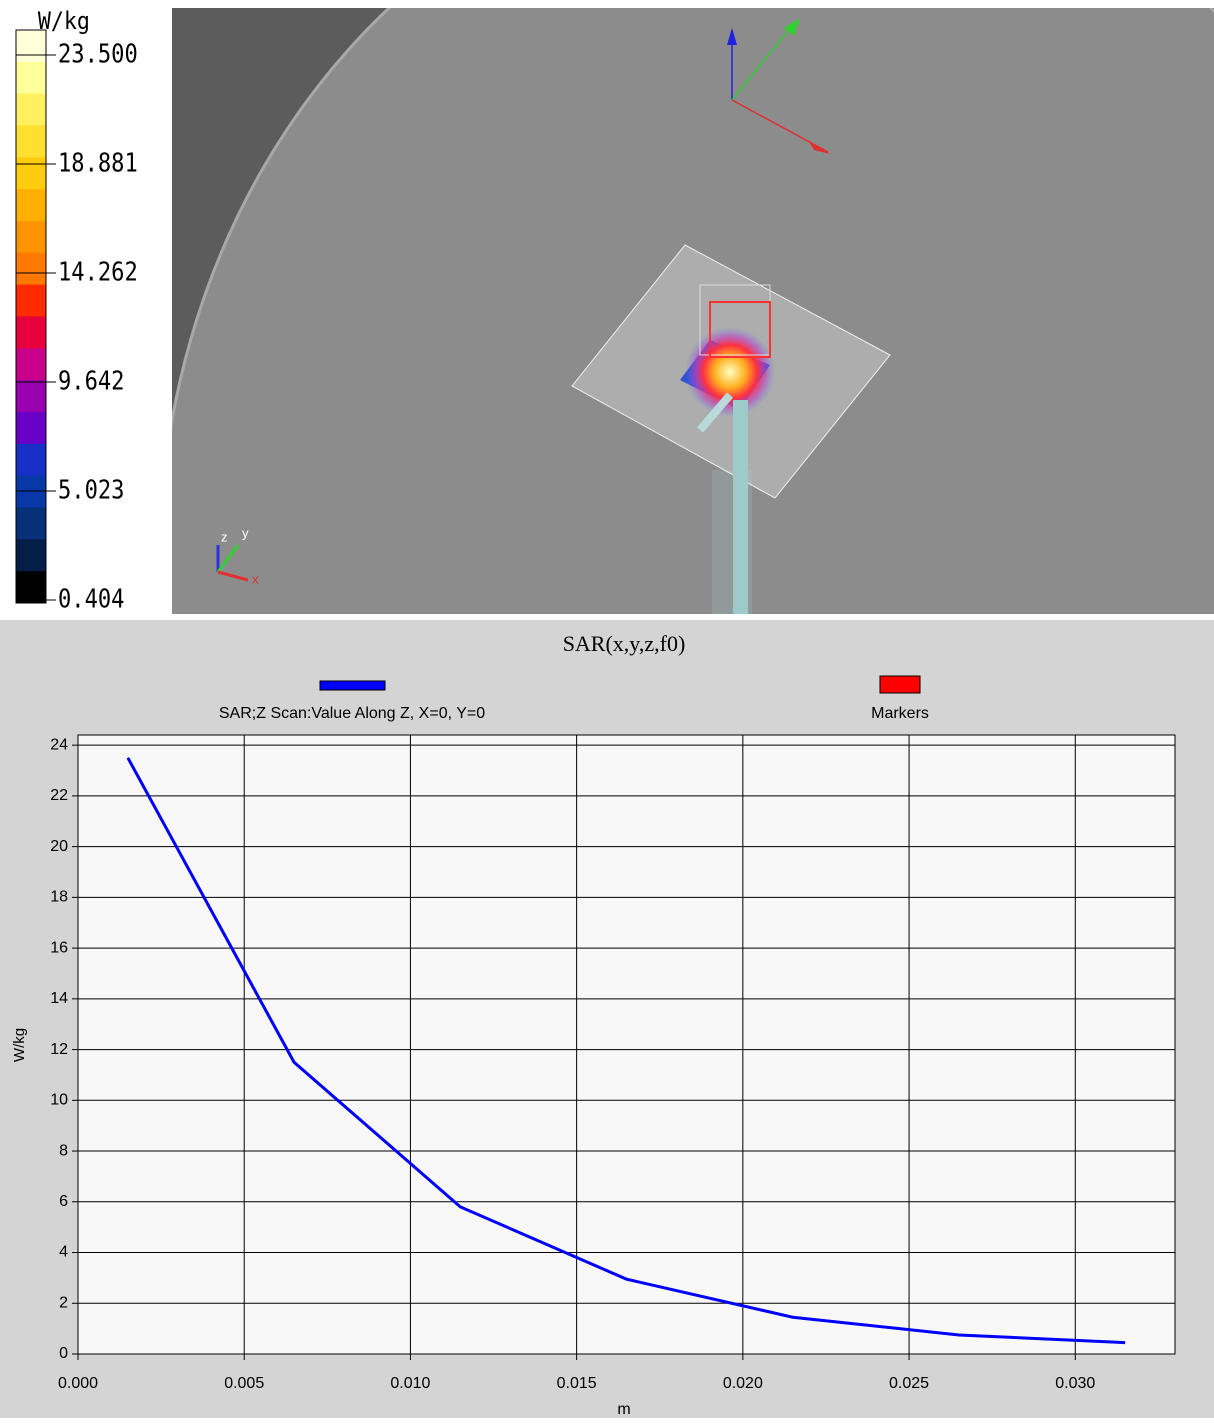 The width and height of the screenshot is (1214, 1423). I want to click on legend-label: Markers, so click(900, 713).